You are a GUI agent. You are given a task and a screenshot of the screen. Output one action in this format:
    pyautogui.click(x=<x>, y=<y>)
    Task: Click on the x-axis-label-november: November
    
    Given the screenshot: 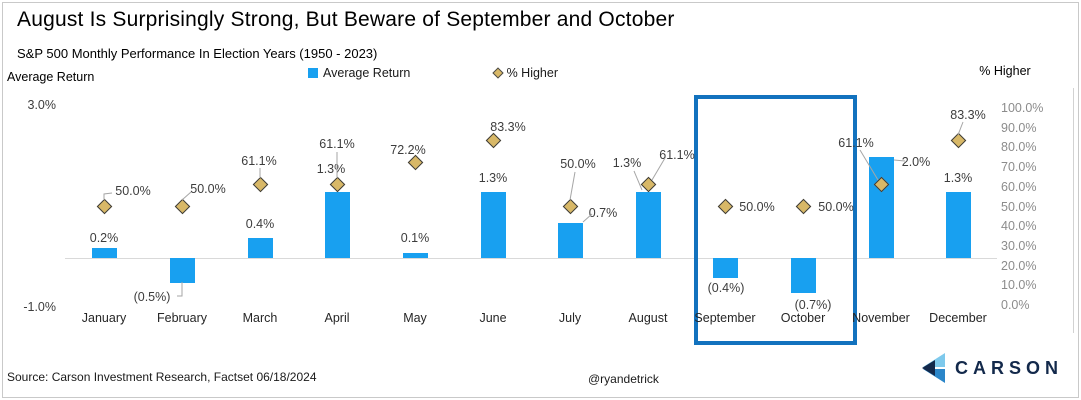 What is the action you would take?
    pyautogui.click(x=881, y=318)
    